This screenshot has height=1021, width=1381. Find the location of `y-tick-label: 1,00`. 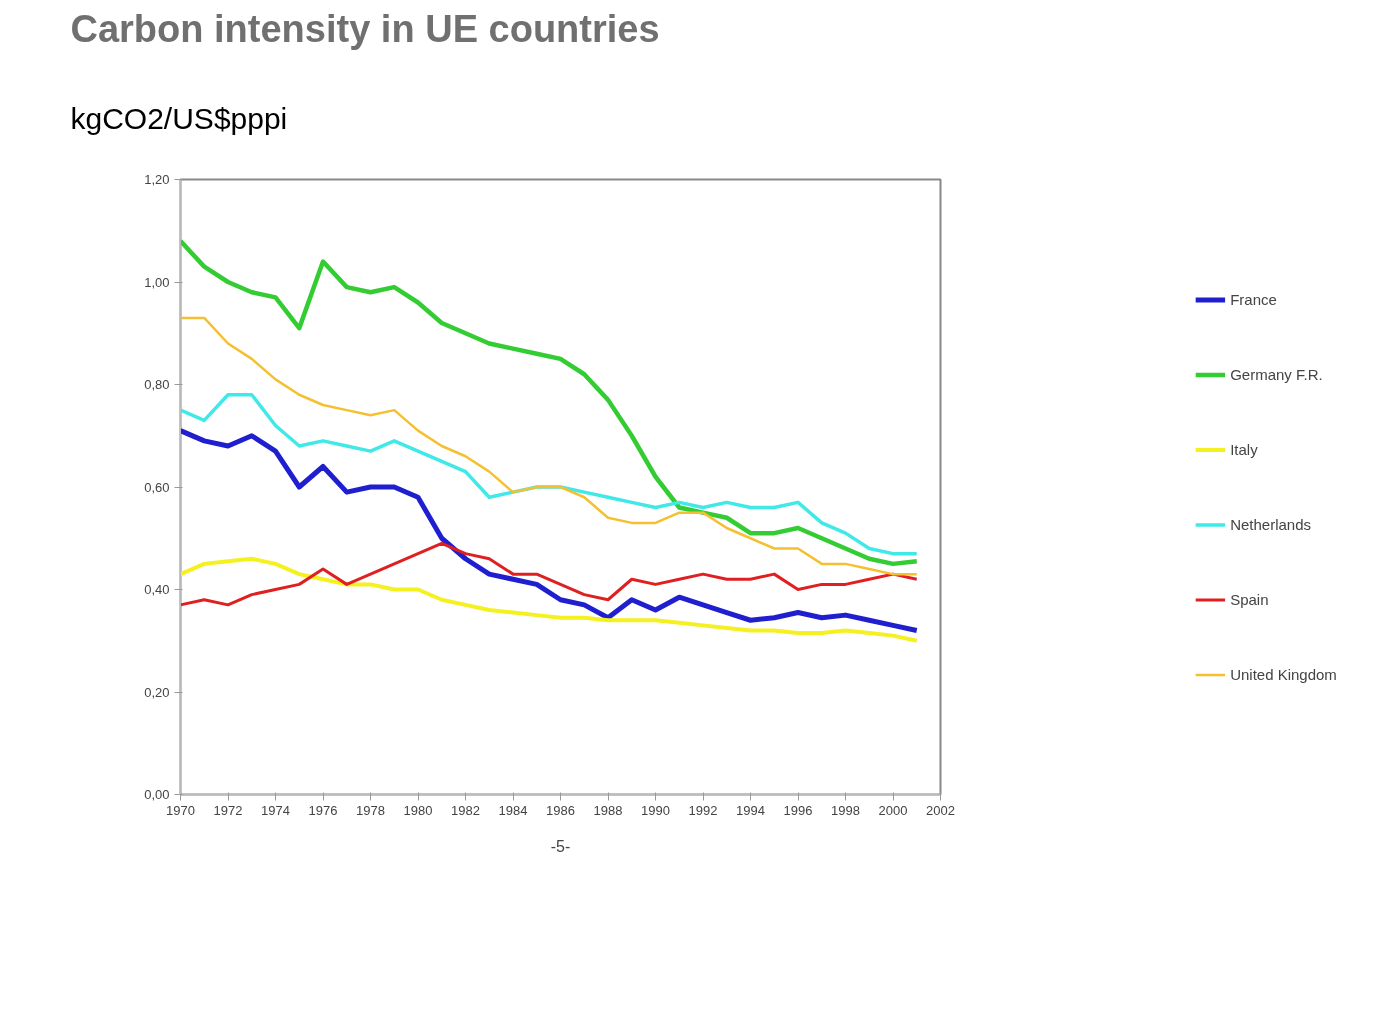

y-tick-label: 1,00 is located at coordinates (157, 282).